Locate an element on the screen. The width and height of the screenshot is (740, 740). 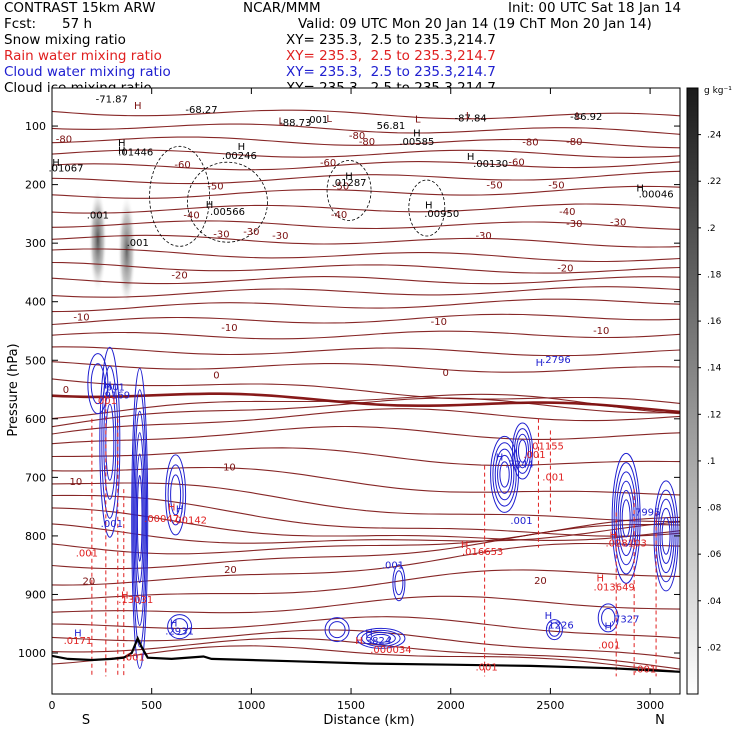
colorbar-tick-label: .04 is located at coordinates (714, 602).